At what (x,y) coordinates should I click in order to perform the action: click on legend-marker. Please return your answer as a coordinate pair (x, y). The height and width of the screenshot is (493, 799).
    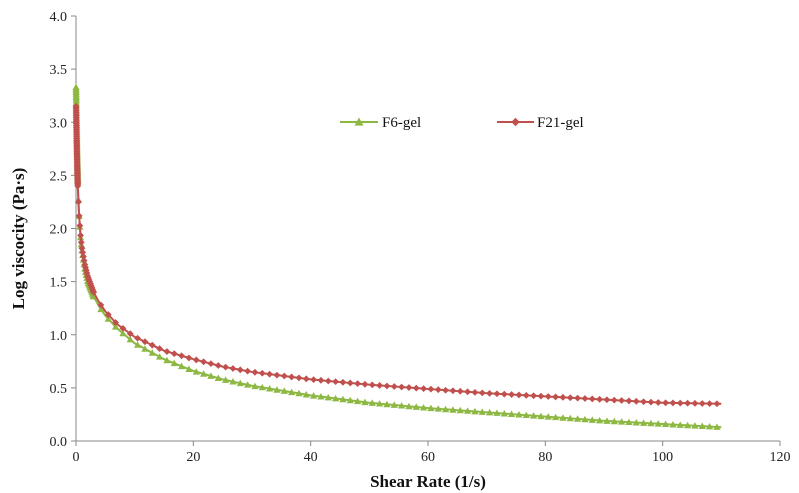
    Looking at the image, I should click on (515, 122).